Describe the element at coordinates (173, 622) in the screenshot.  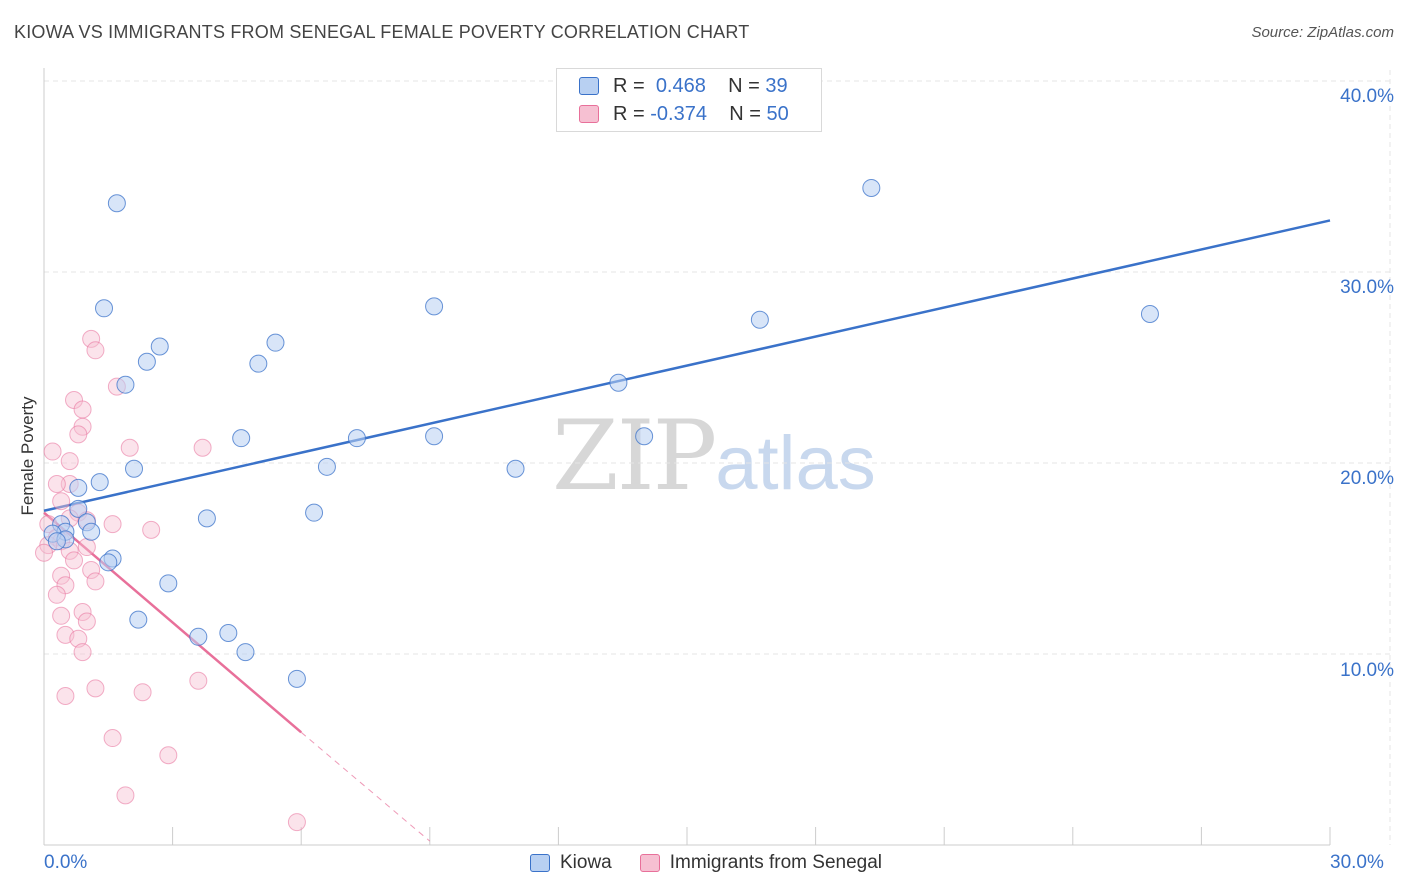
I see `senegal-trend-line` at that location.